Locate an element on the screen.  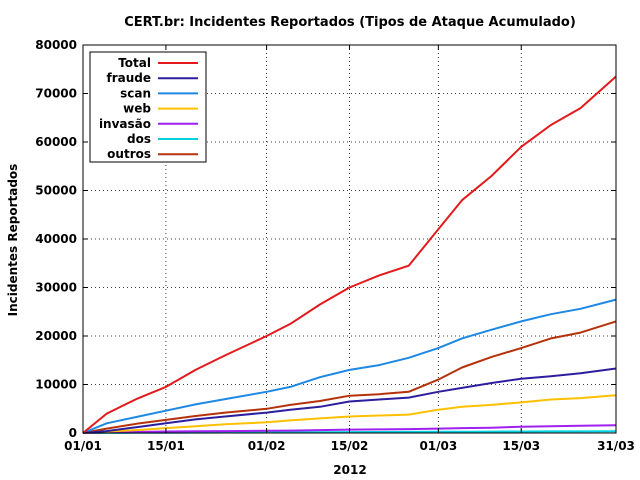
x-tick-label: 01/03 is located at coordinates (438, 446).